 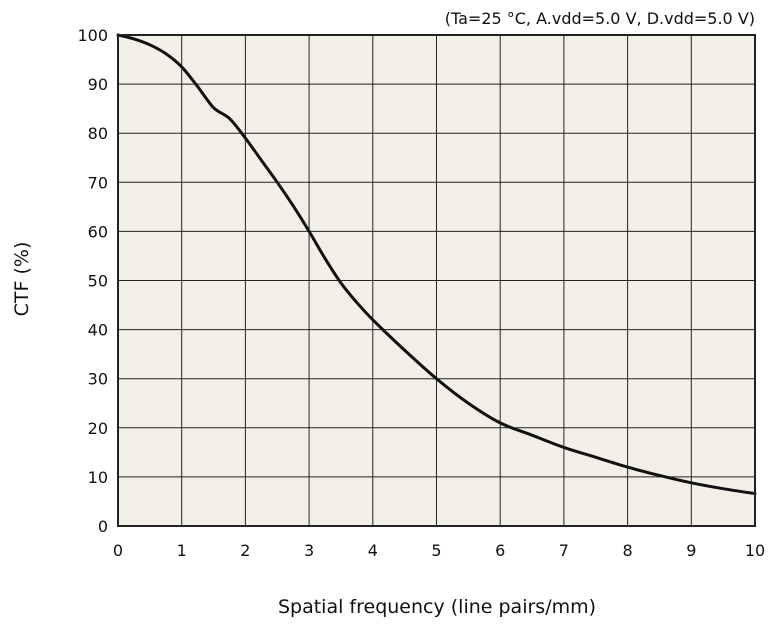 What do you see at coordinates (564, 550) in the screenshot?
I see `x-tick-label: 7` at bounding box center [564, 550].